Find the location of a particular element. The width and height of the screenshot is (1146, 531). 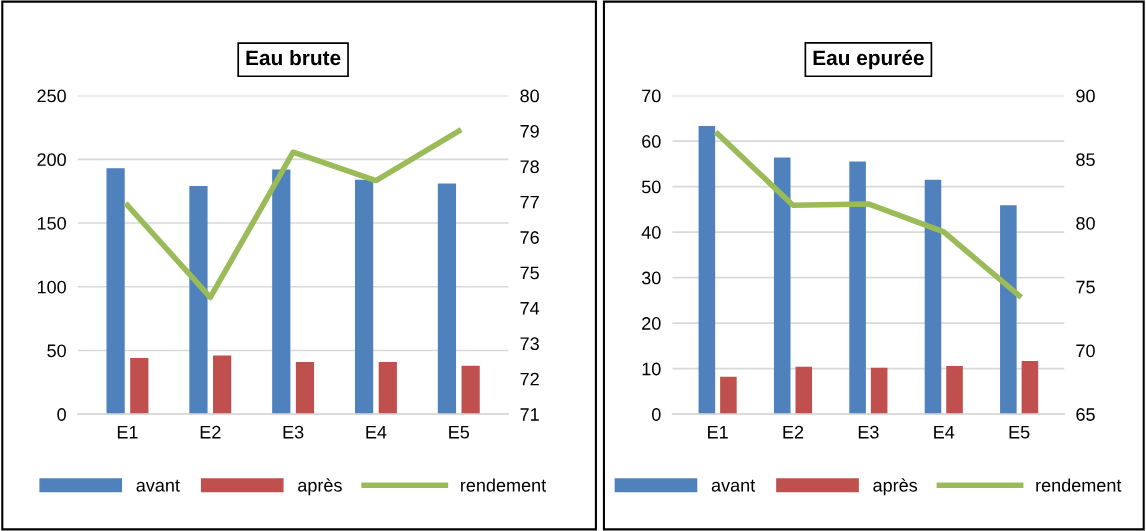

y2-tick-label: 74 is located at coordinates (530, 308).